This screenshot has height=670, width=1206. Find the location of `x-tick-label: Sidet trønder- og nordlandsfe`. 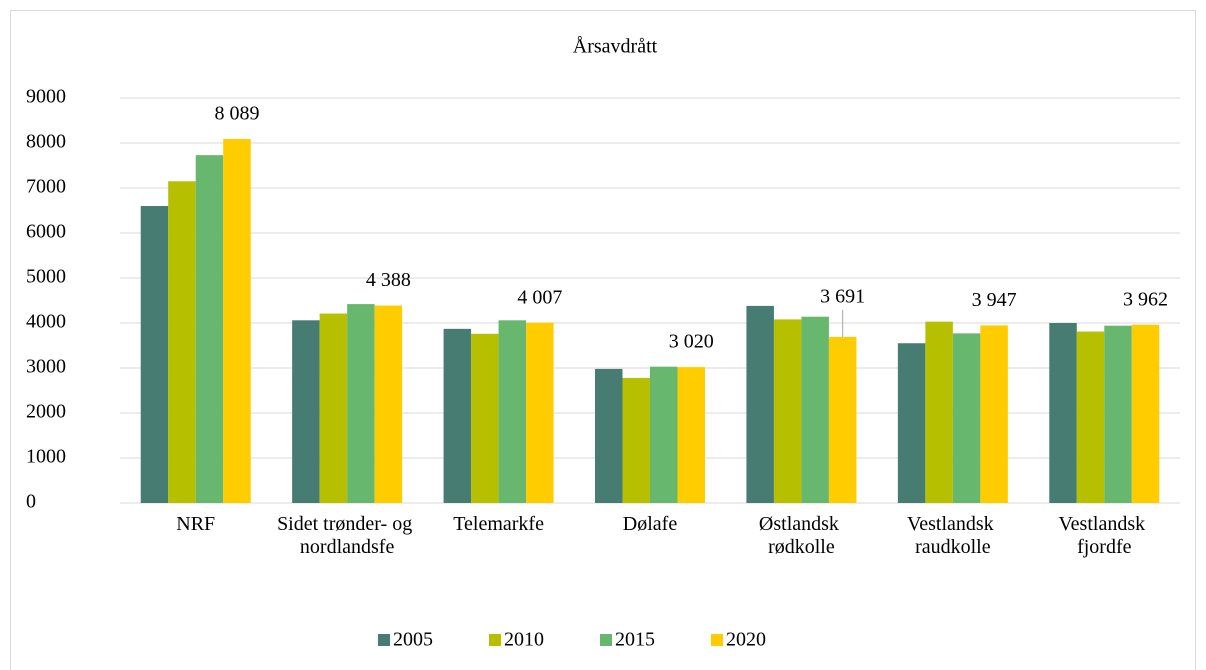

x-tick-label: Sidet trønder- og nordlandsfe is located at coordinates (347, 535).